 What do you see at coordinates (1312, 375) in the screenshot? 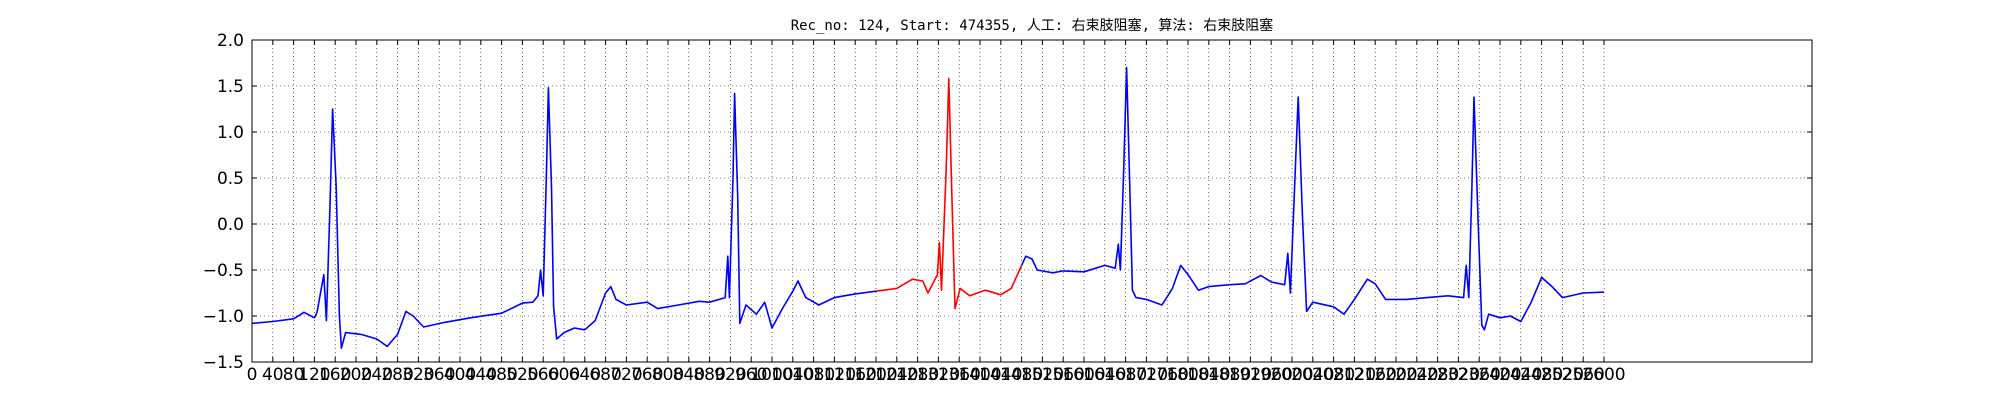
I see `x-tick-label: 2040` at bounding box center [1312, 375].